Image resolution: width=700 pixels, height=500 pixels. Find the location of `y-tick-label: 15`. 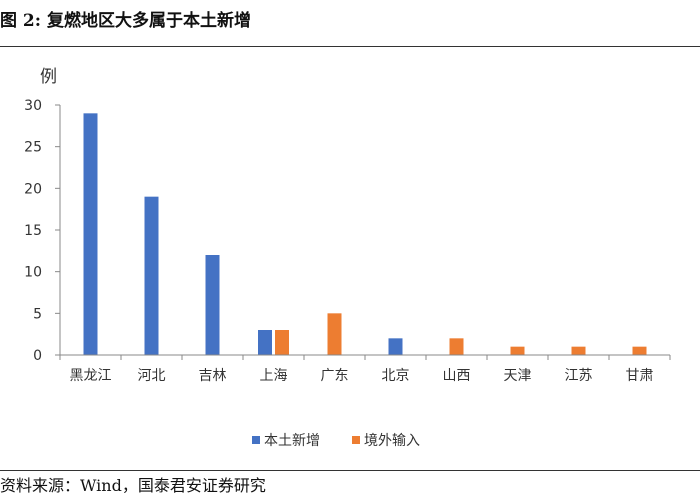

y-tick-label: 15 is located at coordinates (33, 231).